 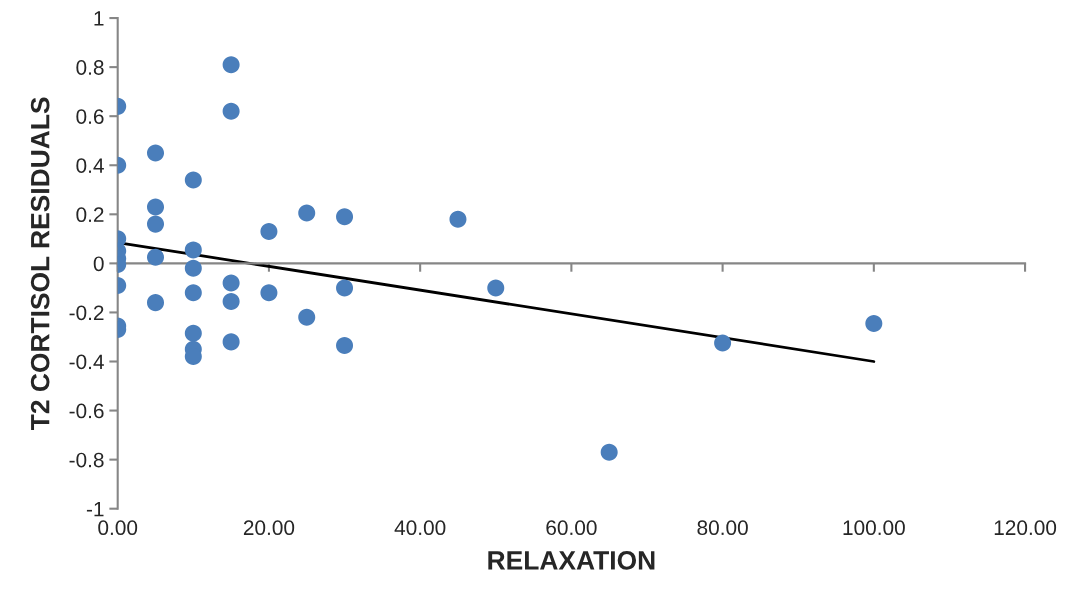 I want to click on x-tick-label: 60.00, so click(x=571, y=528).